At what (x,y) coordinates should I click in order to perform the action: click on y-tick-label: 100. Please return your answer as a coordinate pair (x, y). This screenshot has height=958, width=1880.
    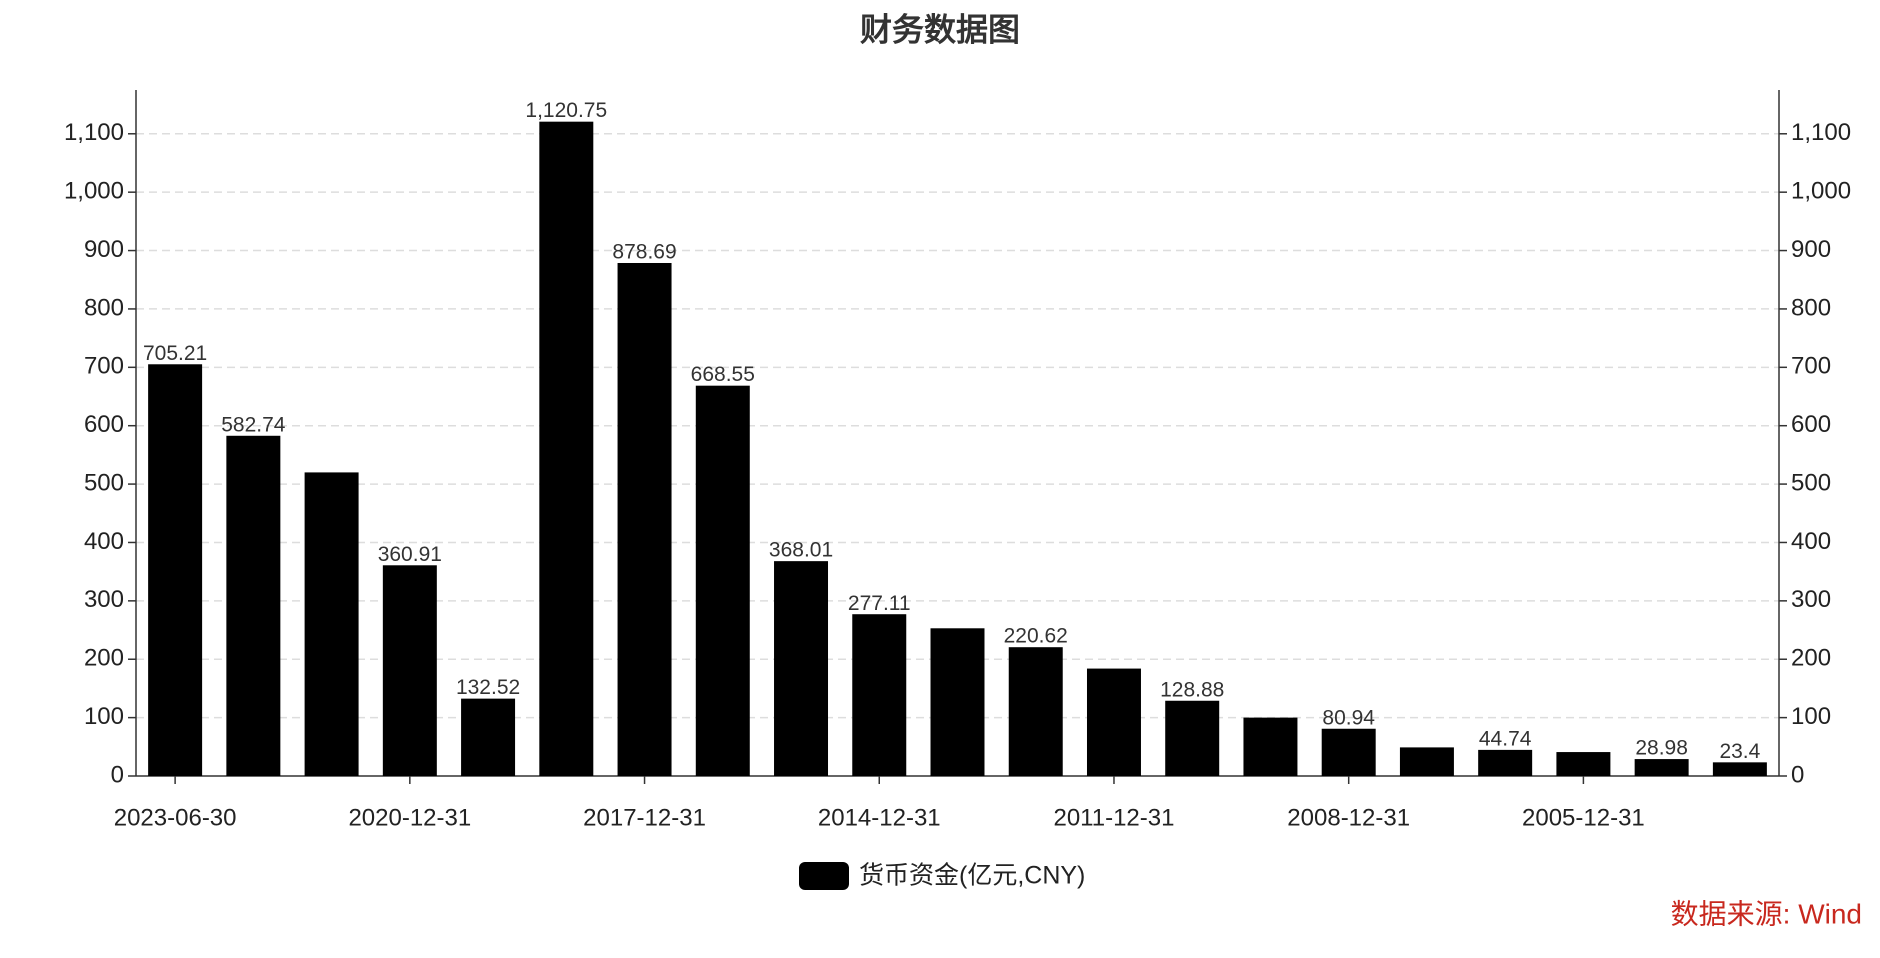
    Looking at the image, I should click on (104, 716).